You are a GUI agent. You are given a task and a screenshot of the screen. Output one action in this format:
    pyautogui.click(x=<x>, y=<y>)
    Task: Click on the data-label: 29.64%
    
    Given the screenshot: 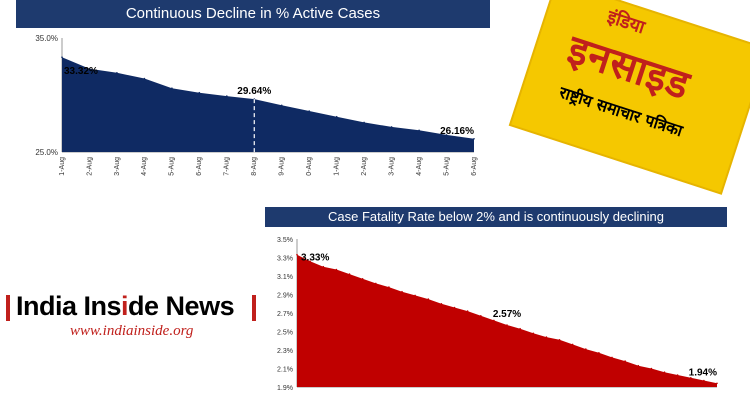 What is the action you would take?
    pyautogui.click(x=254, y=91)
    